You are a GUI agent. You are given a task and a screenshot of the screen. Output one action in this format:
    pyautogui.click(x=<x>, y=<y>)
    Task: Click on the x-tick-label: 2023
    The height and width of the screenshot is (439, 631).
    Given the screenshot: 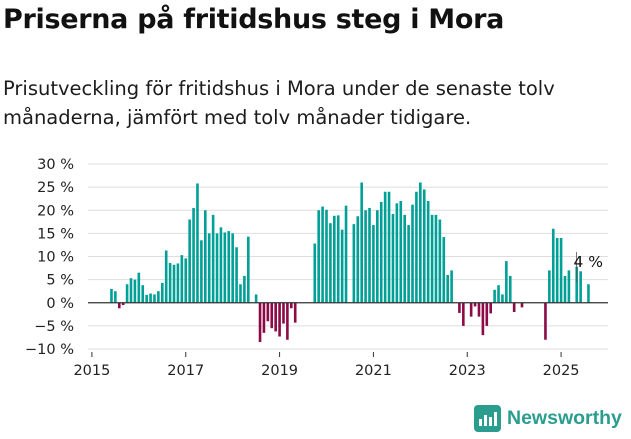 What is the action you would take?
    pyautogui.click(x=467, y=371)
    